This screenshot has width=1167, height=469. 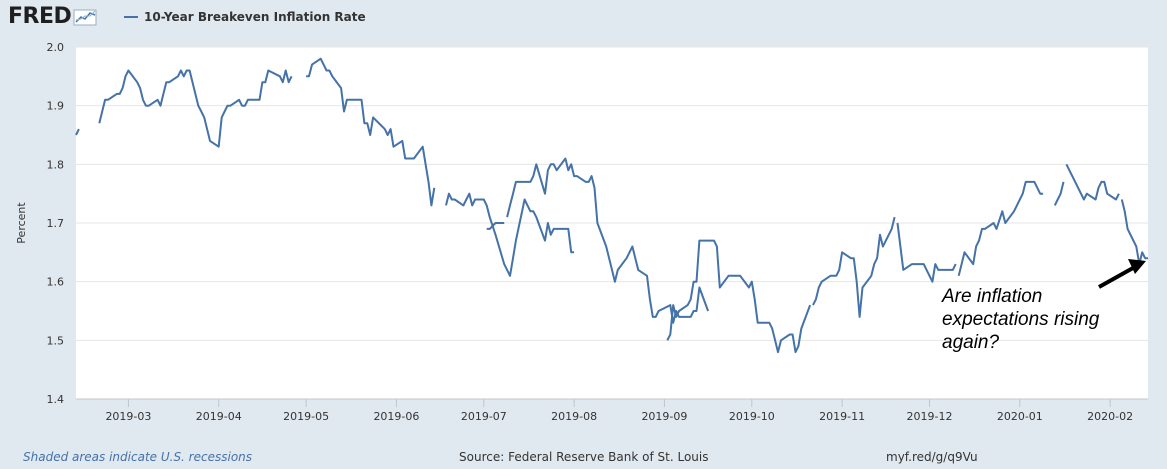 What do you see at coordinates (219, 416) in the screenshot?
I see `x-tick-label: 2019-04` at bounding box center [219, 416].